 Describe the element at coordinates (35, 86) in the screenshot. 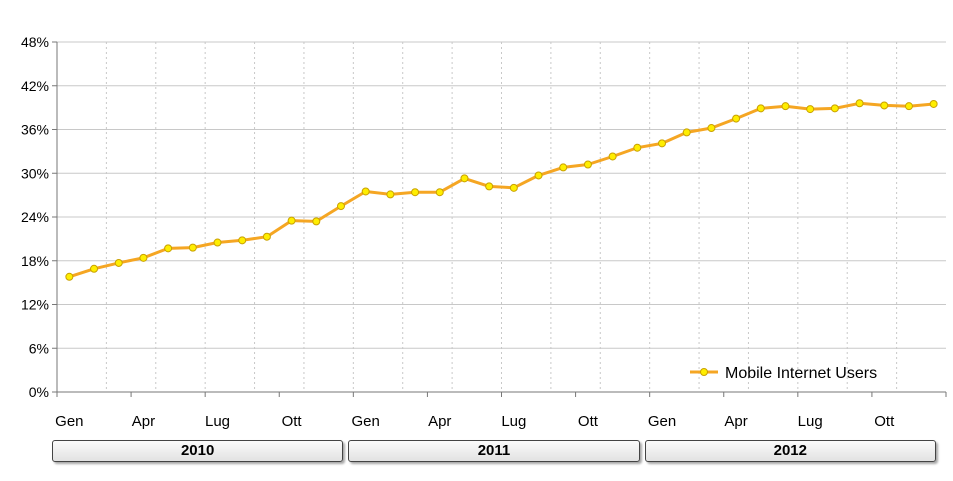

I see `y-tick-label: 42%` at that location.